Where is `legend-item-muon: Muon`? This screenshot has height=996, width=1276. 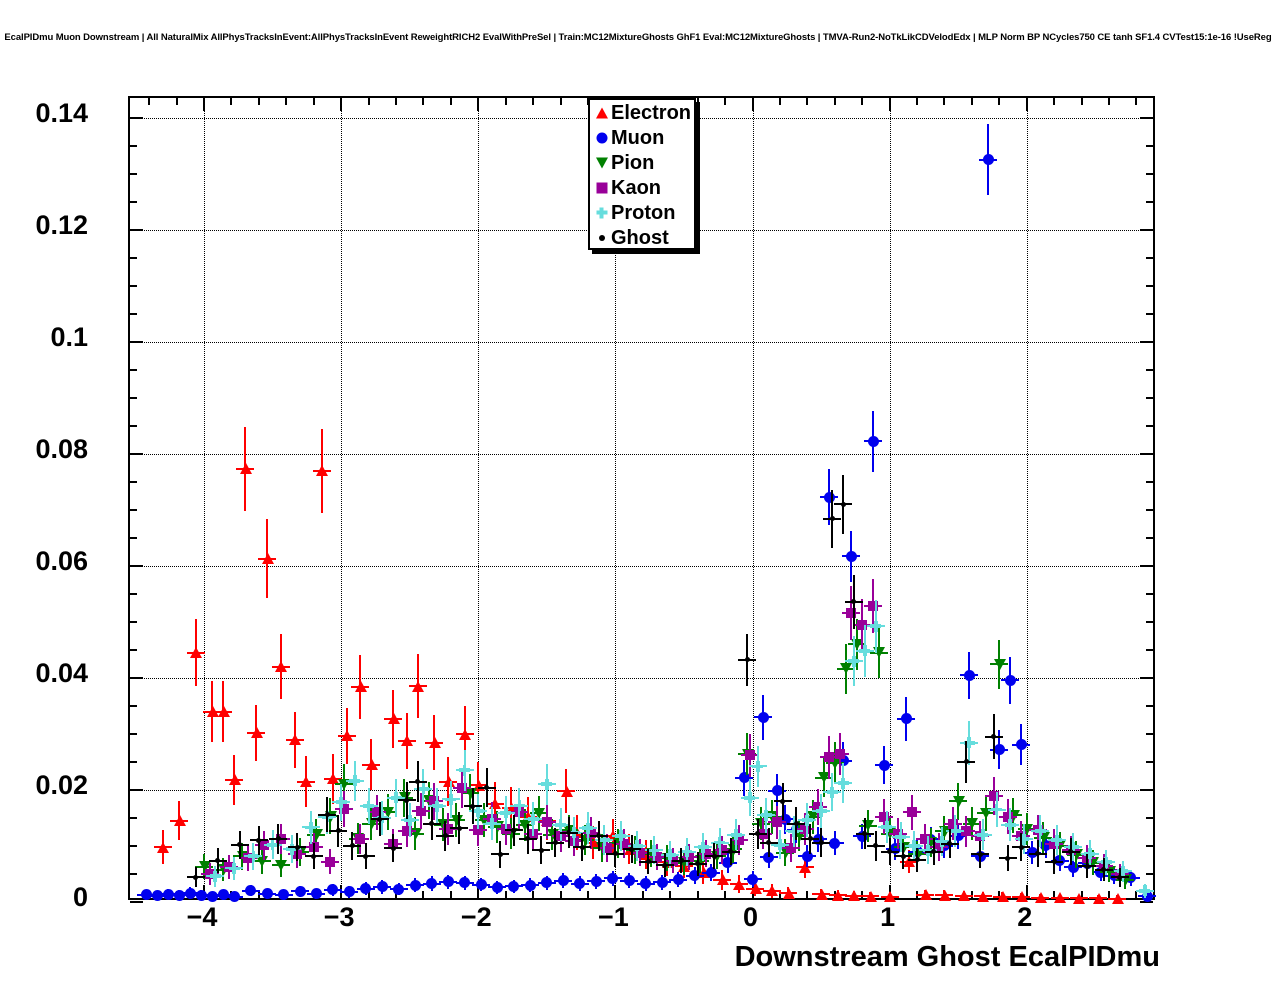
legend-item-muon: Muon is located at coordinates (642, 137).